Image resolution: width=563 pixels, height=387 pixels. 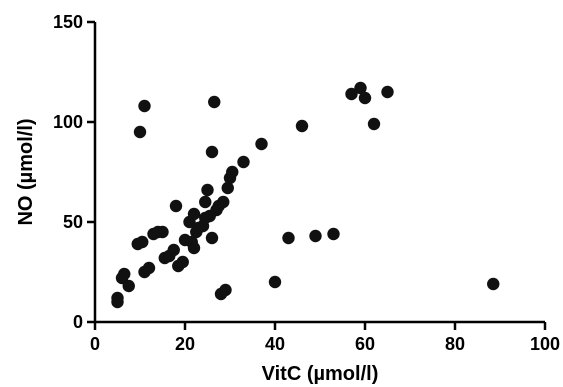 What do you see at coordinates (320, 374) in the screenshot?
I see `x-axis-title: VitC (µmol/l)` at bounding box center [320, 374].